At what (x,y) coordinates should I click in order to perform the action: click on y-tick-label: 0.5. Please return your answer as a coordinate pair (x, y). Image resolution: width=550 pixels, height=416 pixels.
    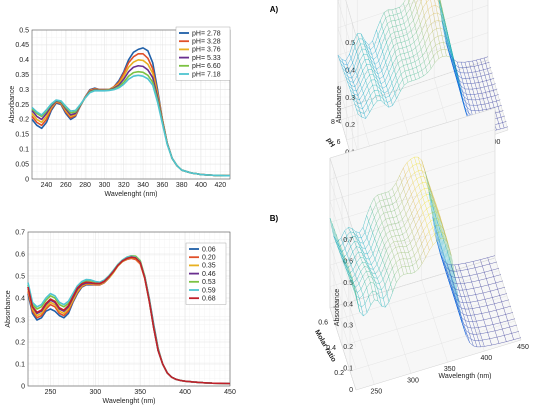
    Looking at the image, I should click on (24, 30).